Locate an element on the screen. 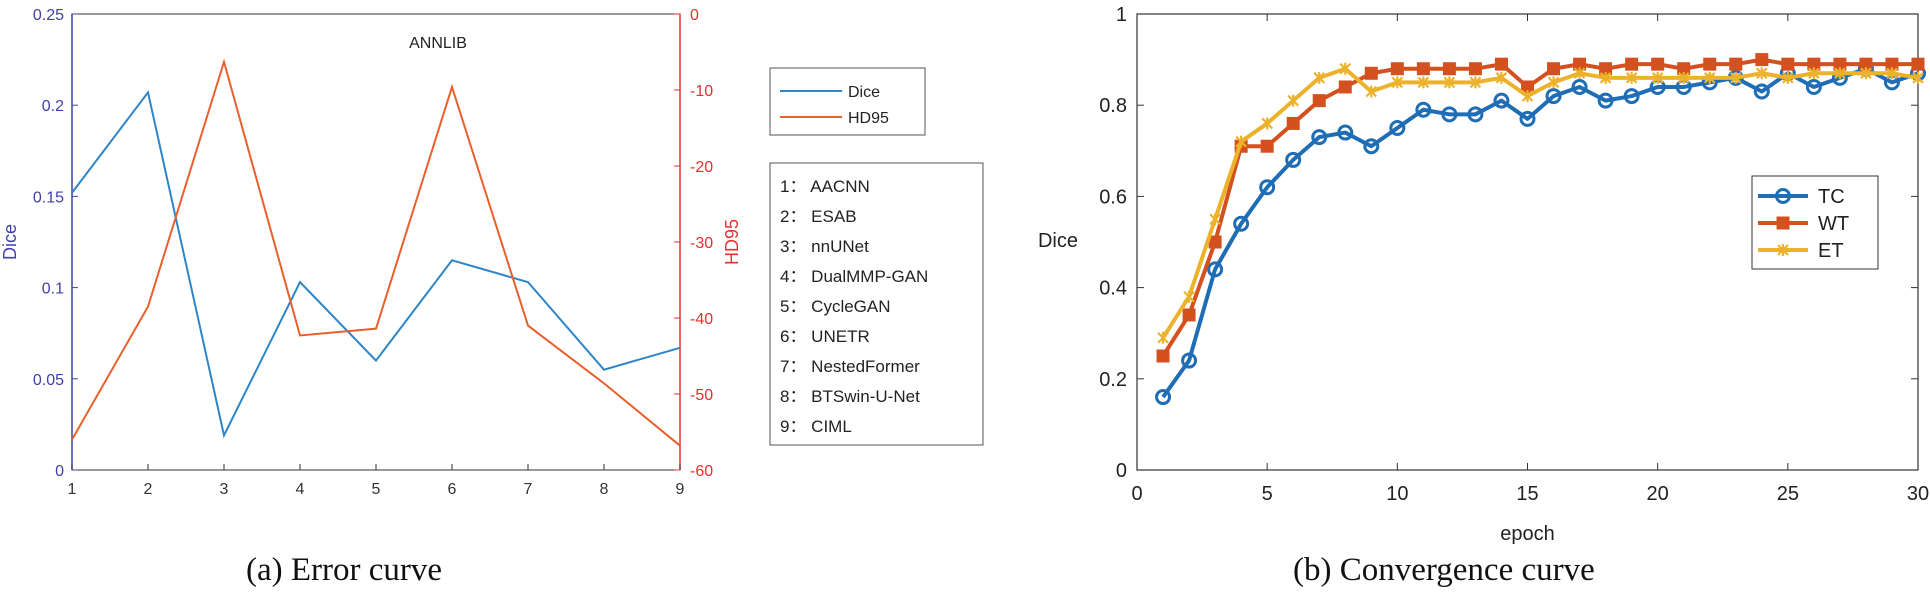 The height and width of the screenshot is (610, 1930). y-left-tick-label: 0.25 is located at coordinates (48, 15).